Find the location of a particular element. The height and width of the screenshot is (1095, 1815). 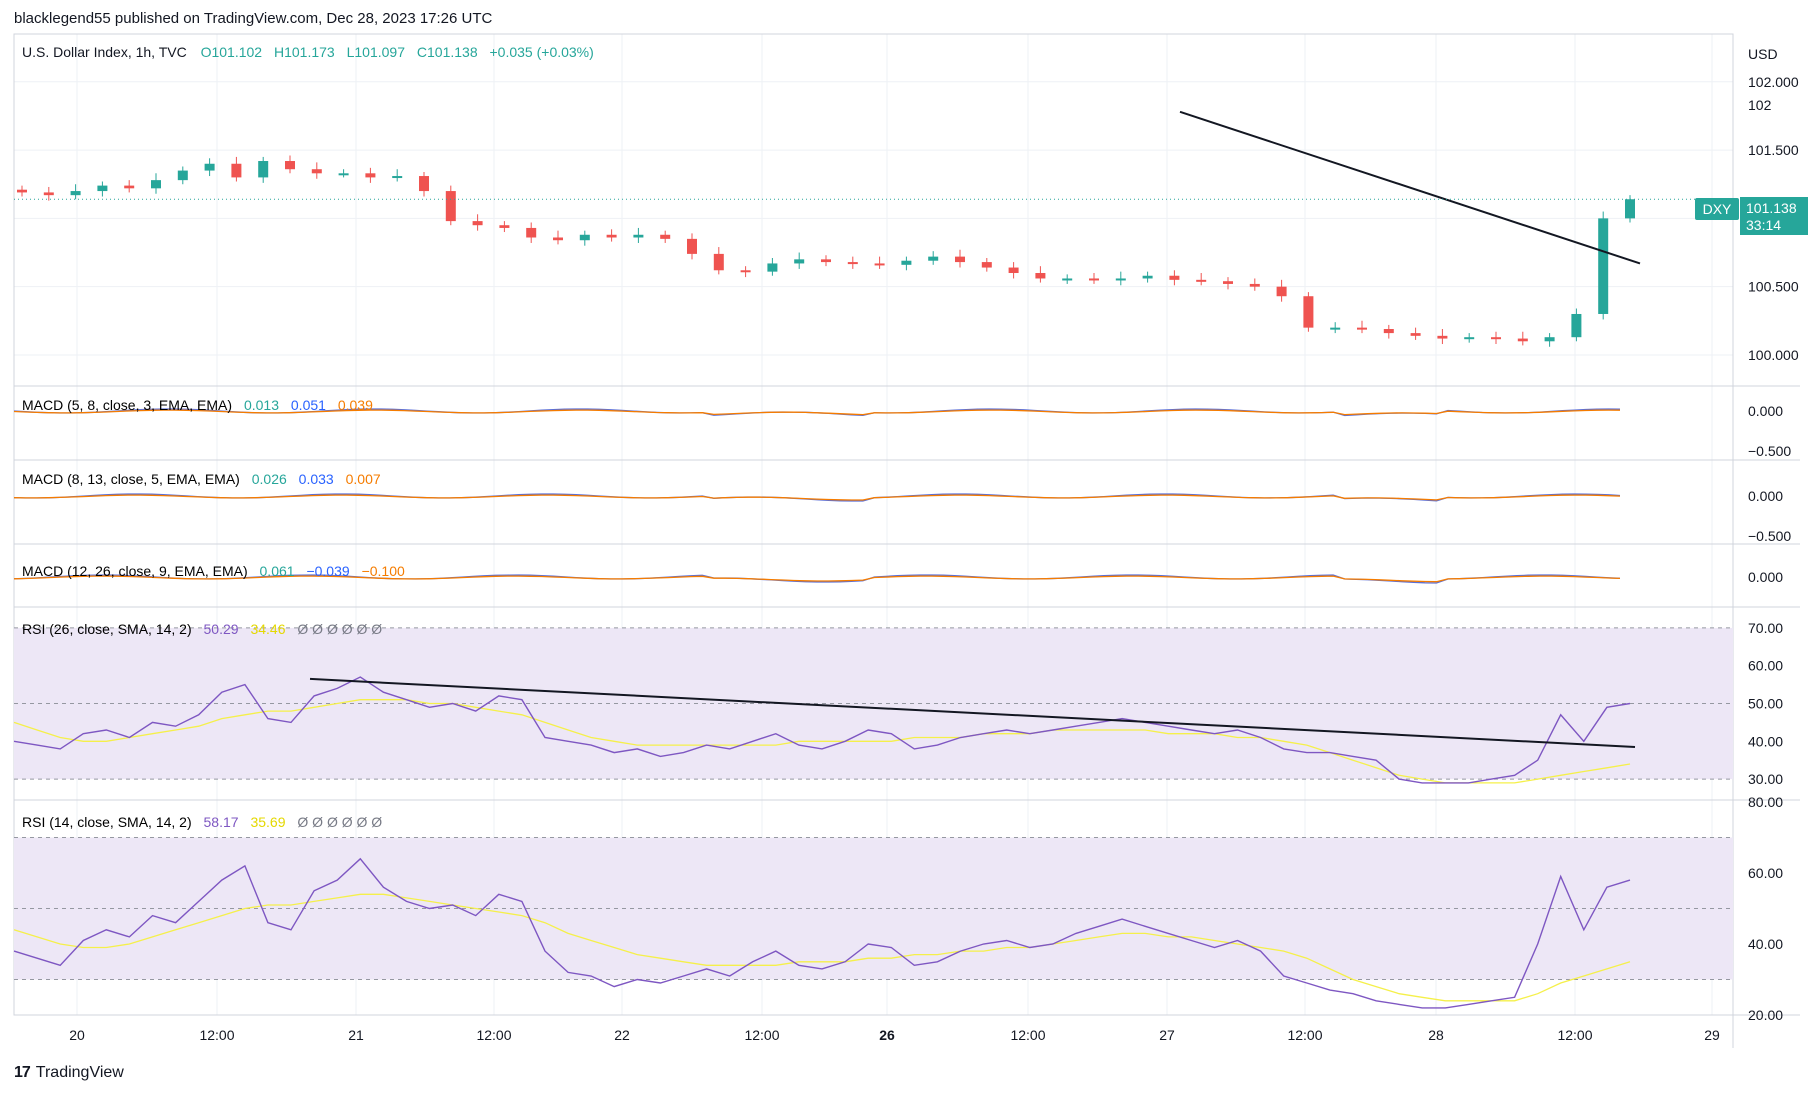

rsi-tick-label: 30.00 is located at coordinates (1765, 779).